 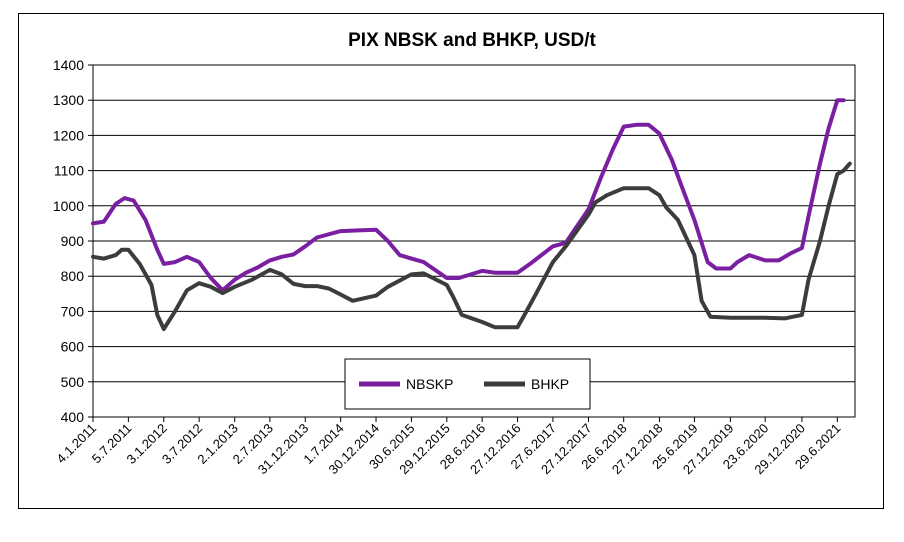 What do you see at coordinates (68, 65) in the screenshot?
I see `y-tick-label: 1400` at bounding box center [68, 65].